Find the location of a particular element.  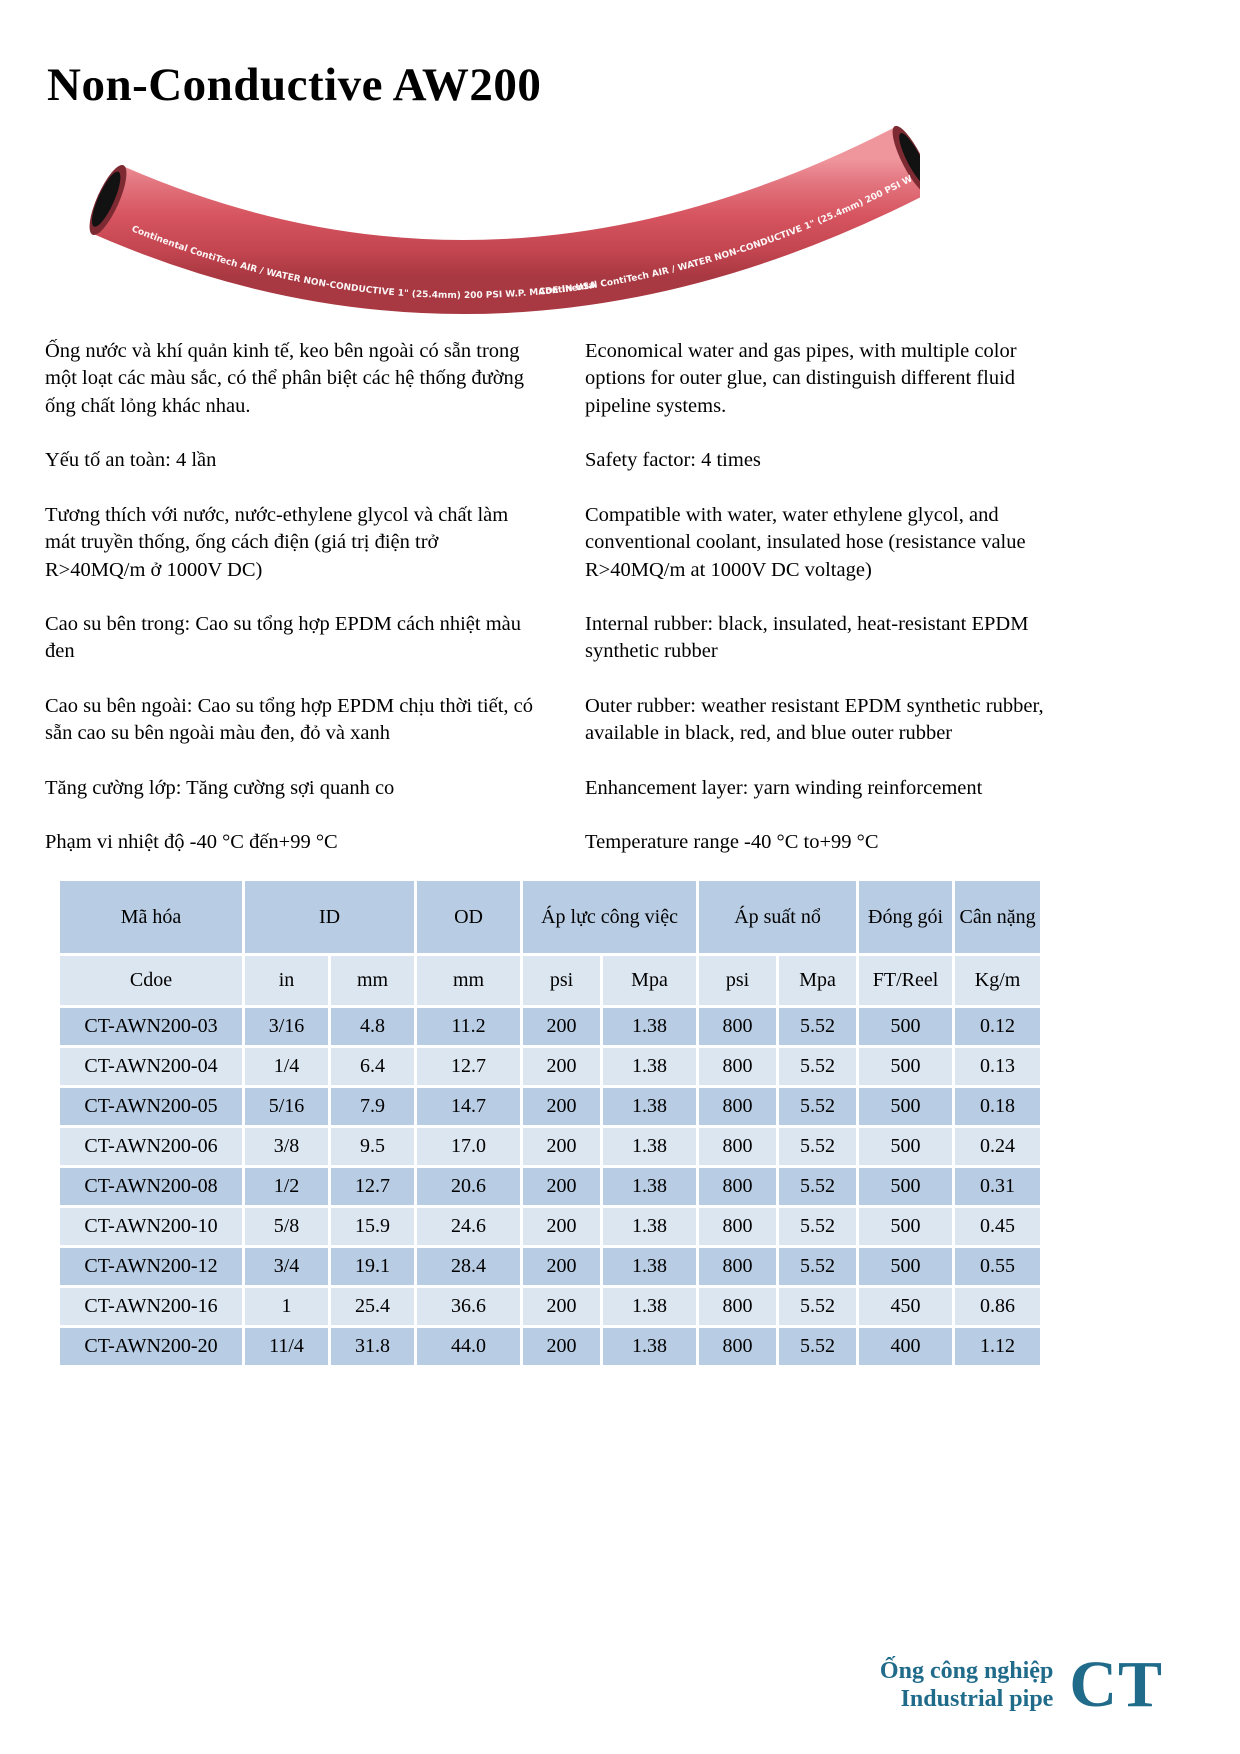

spec-cell: 9.5 is located at coordinates (372, 1146).